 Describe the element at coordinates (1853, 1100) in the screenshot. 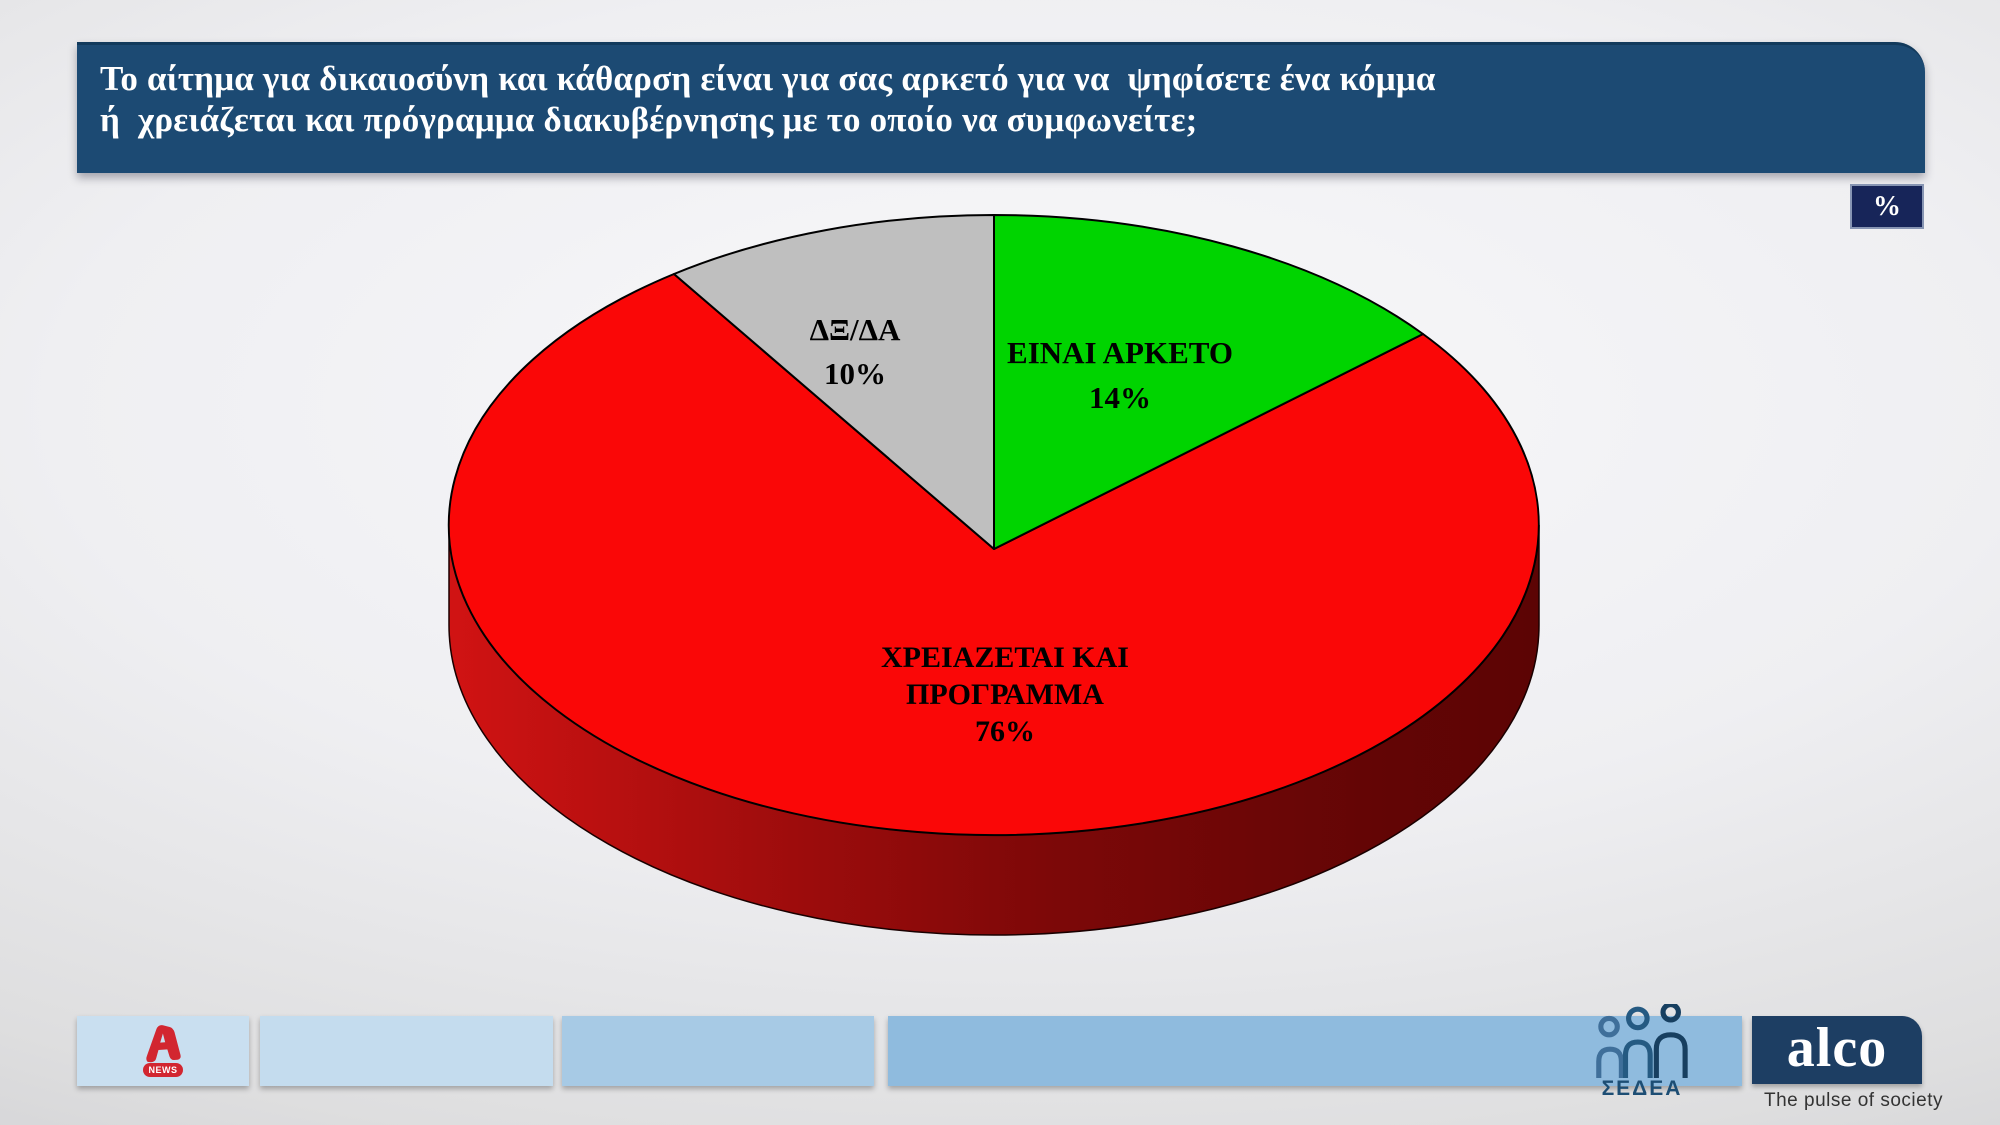

I see `alco-tagline: The pulse of society` at that location.